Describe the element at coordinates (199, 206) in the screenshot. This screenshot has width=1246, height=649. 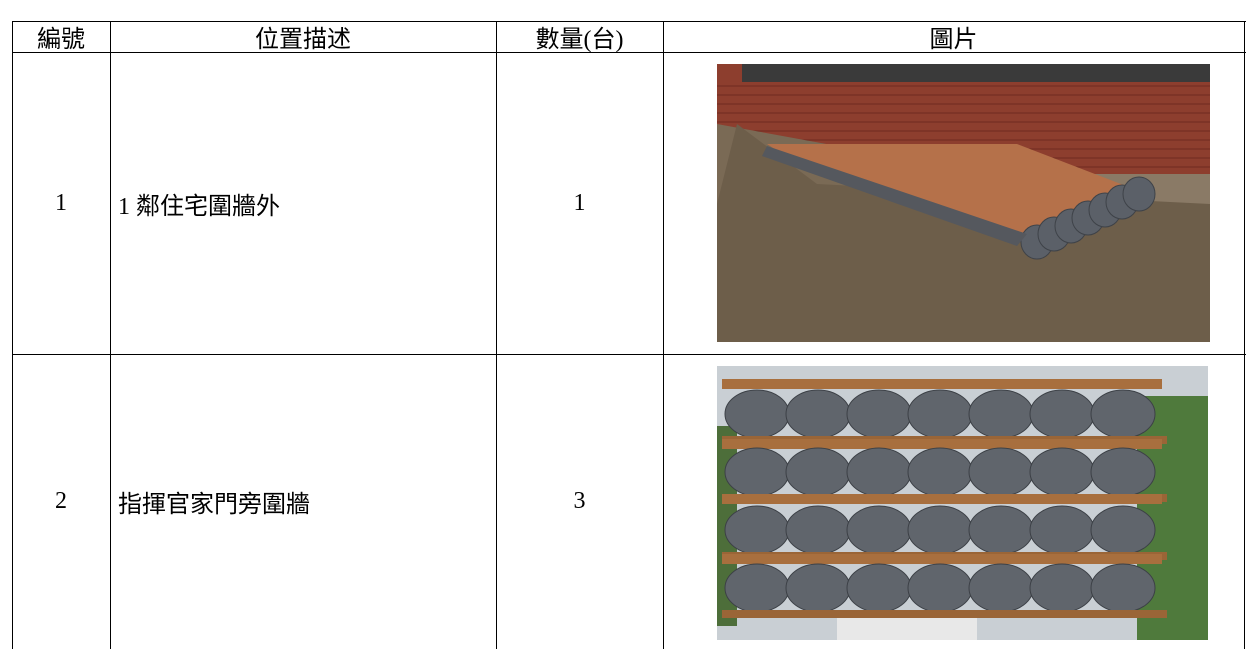
I see `location: 1 鄰住宅圍牆外` at that location.